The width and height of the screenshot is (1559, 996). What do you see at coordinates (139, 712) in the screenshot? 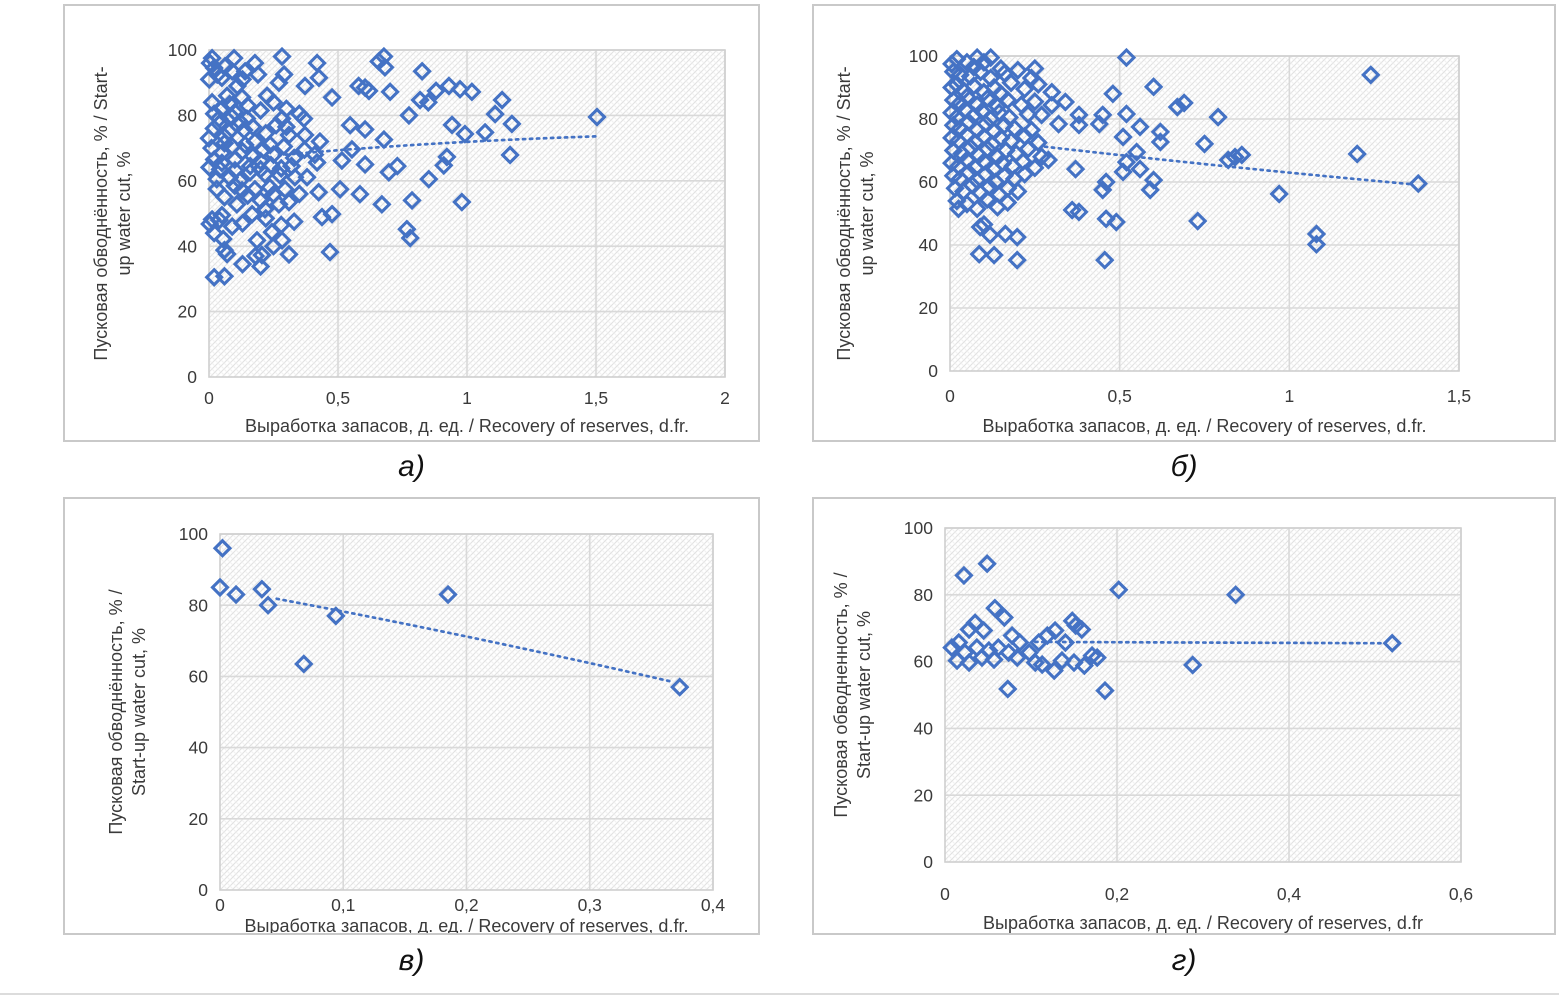
I see `y-axis-title-line2: Start-up water cut, %` at bounding box center [139, 712].